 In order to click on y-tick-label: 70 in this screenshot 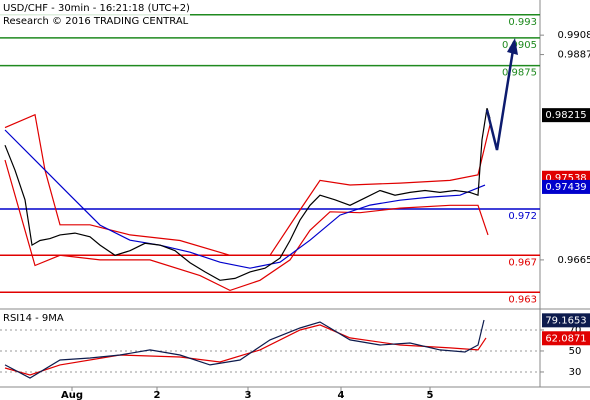, I will do `click(575, 330)`.